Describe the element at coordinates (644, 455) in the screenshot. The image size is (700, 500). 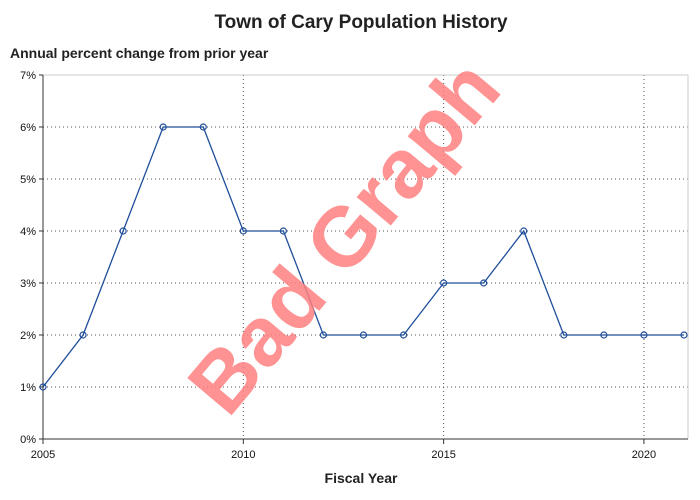
I see `x-tick-label: 2020` at that location.